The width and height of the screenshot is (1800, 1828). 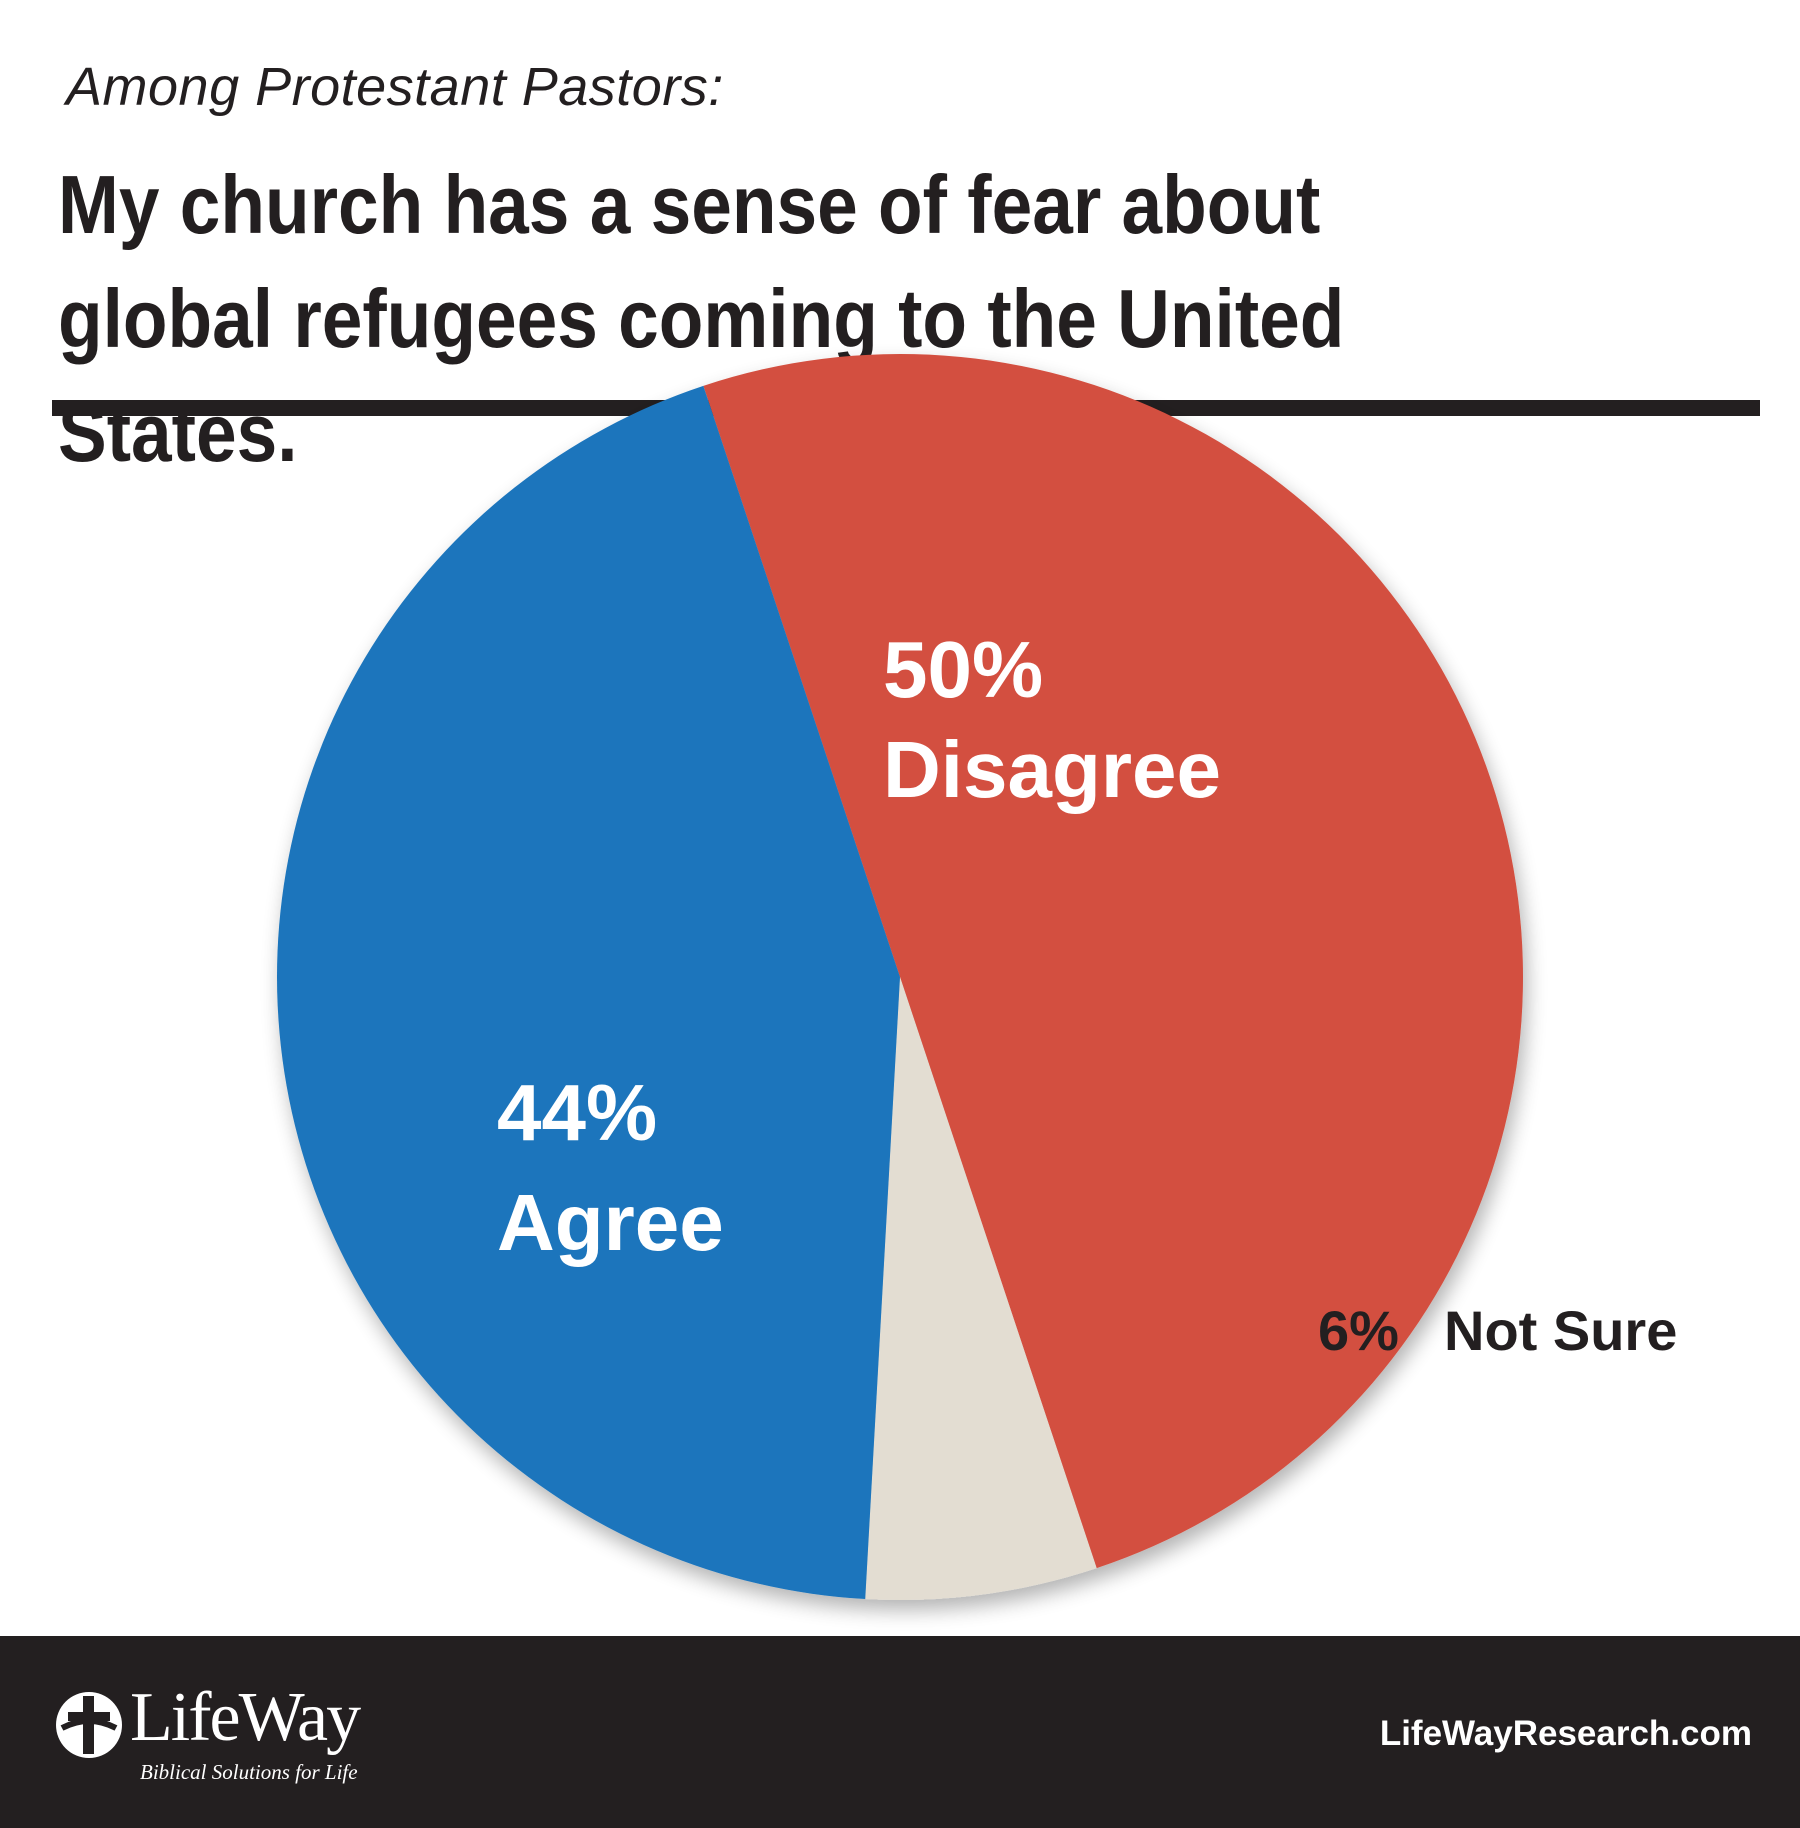 I want to click on slice-label-notsure-pct: 6%, so click(x=1358, y=1330).